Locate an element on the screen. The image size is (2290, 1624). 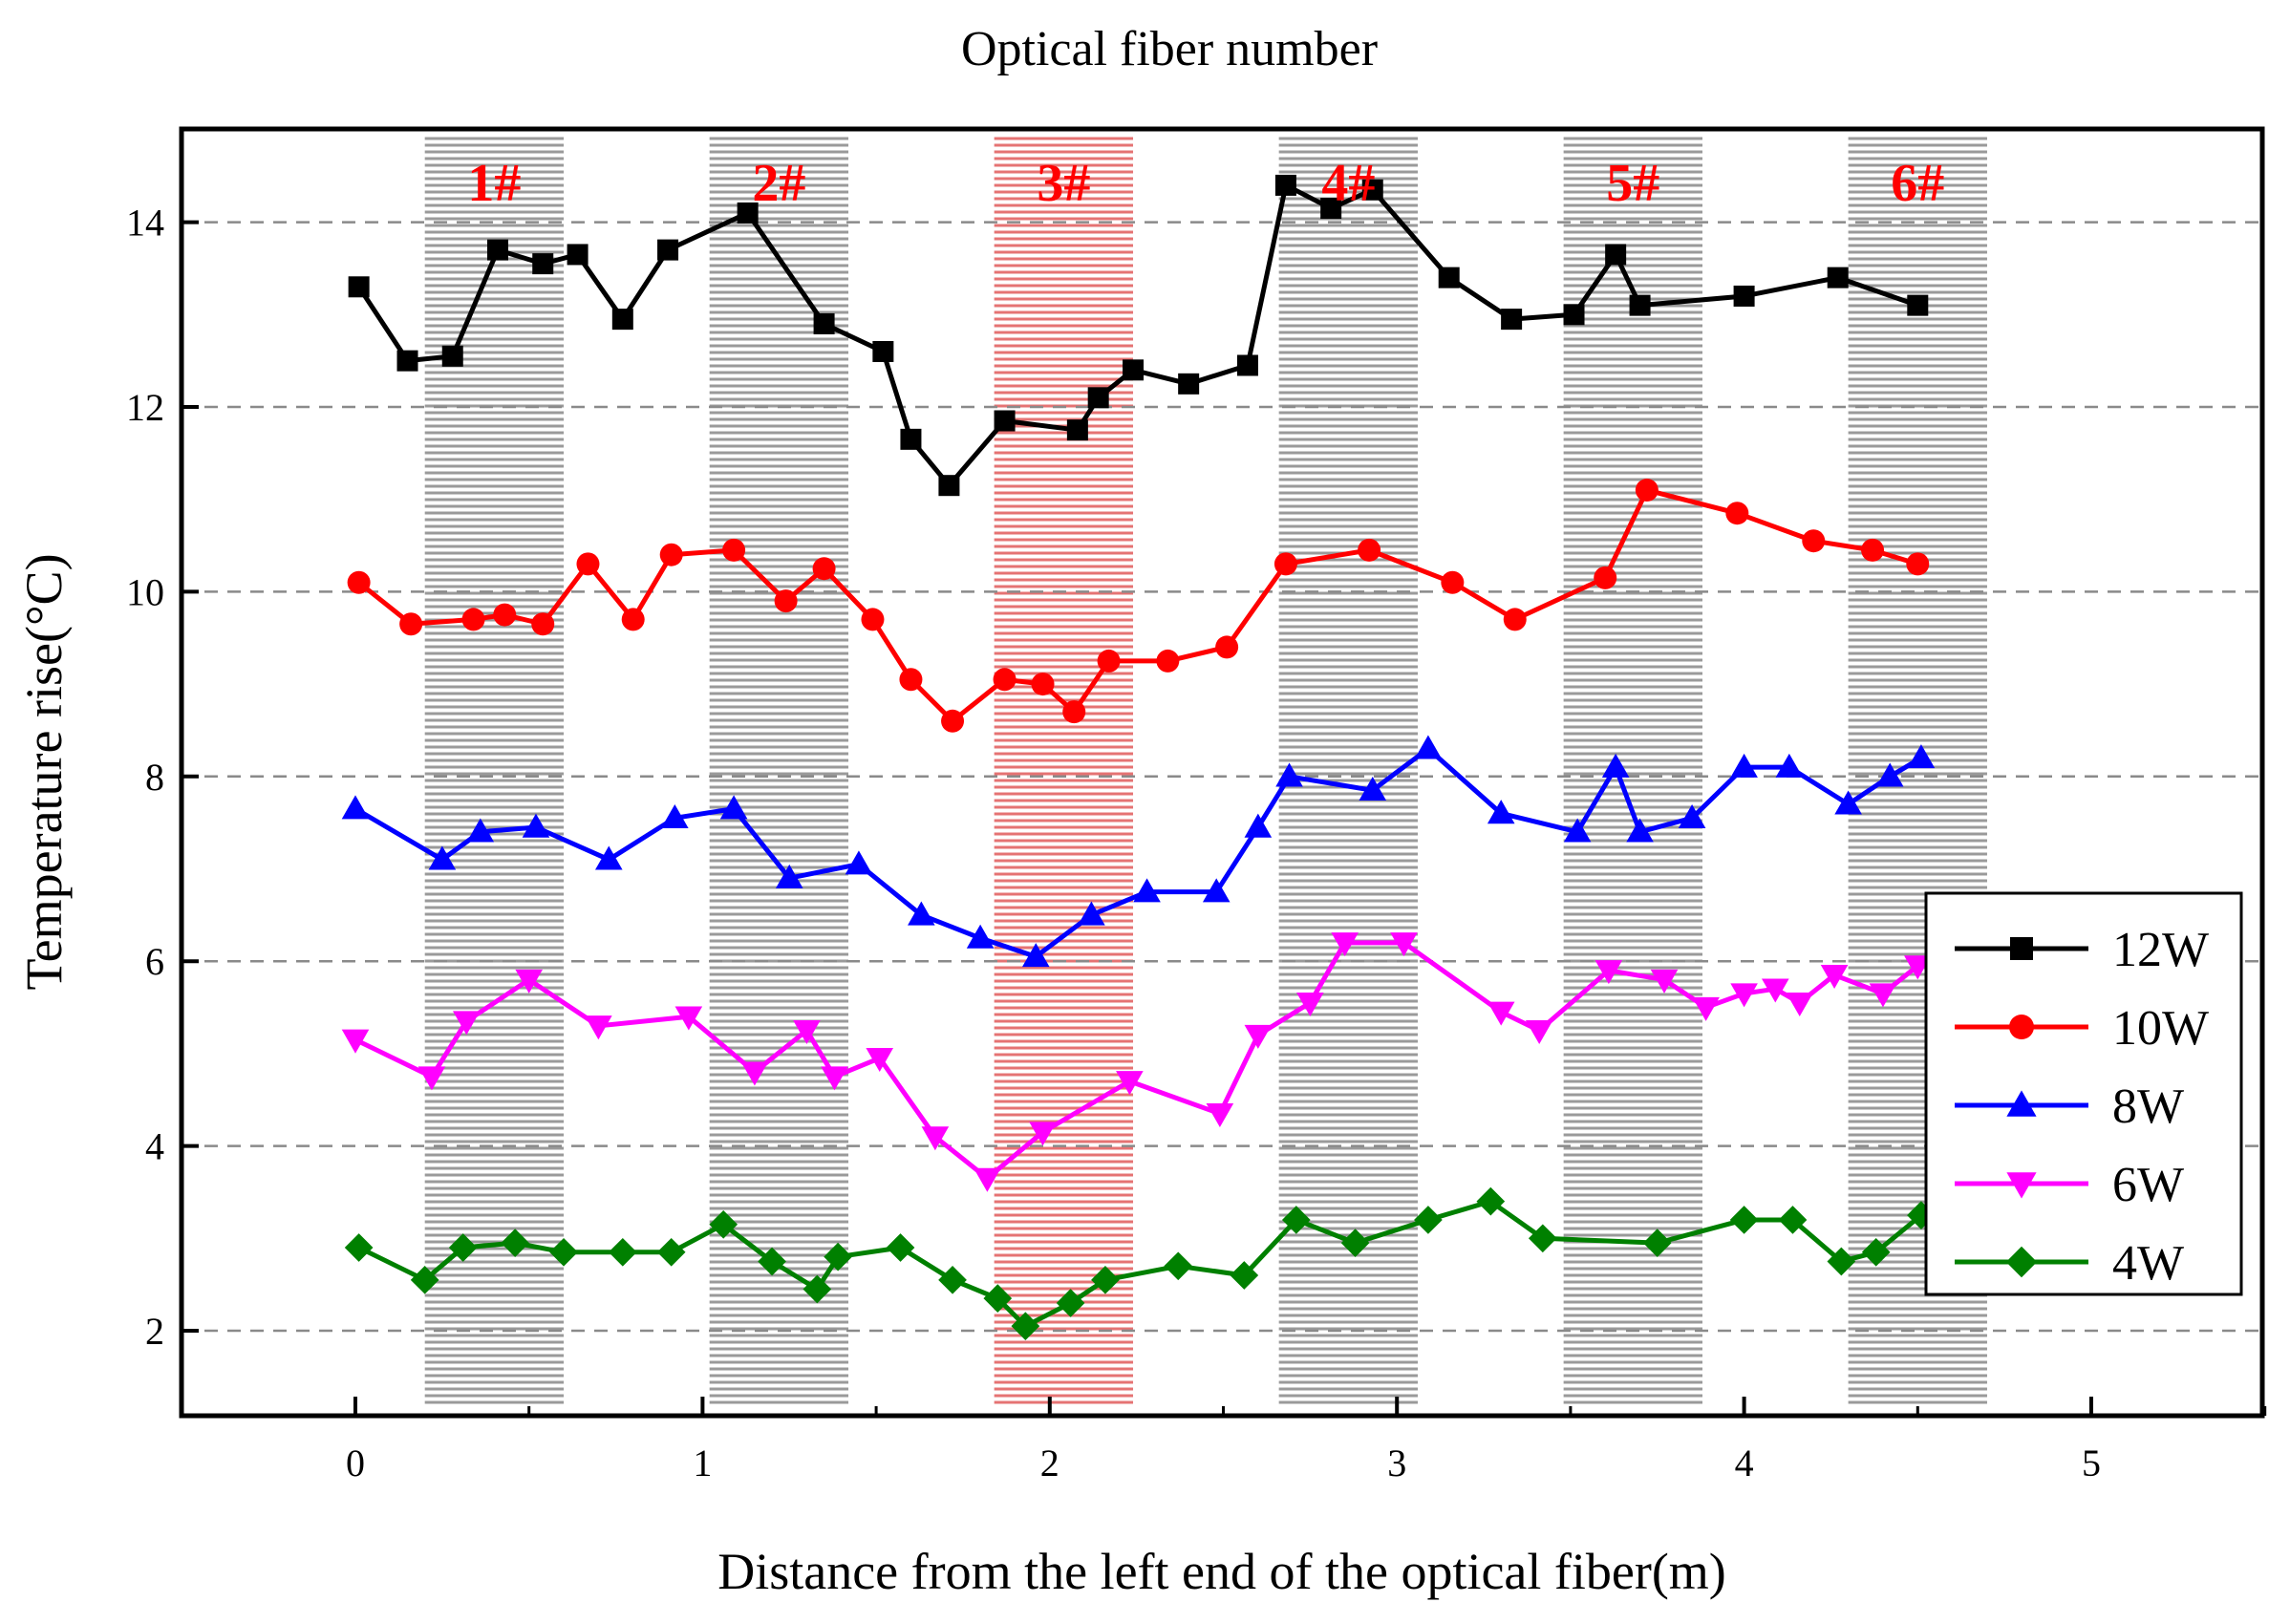
y-tick-label: 6 is located at coordinates (154, 962).